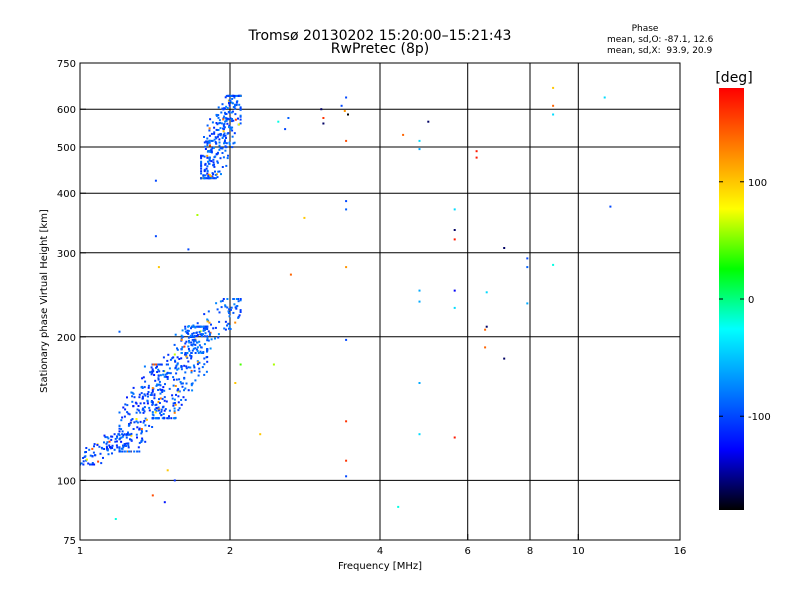  What do you see at coordinates (44, 301) in the screenshot?
I see `y-axis-label: Stationary phase Virtual Height [km]` at bounding box center [44, 301].